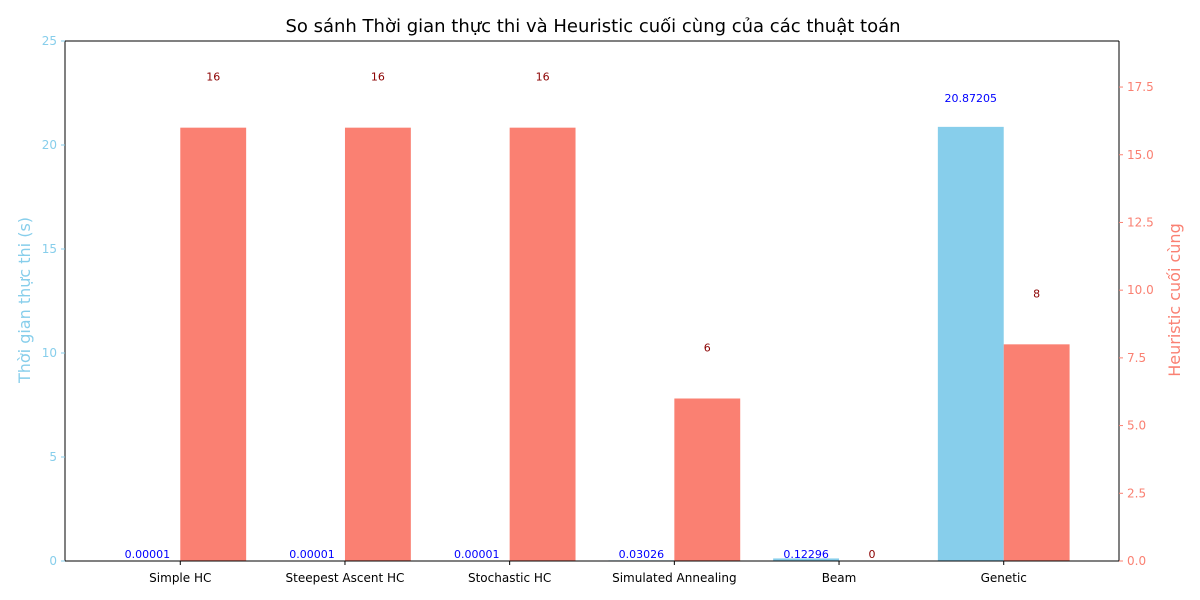 The width and height of the screenshot is (1200, 600). I want to click on y-right-tick-label: 0.0, so click(1136, 561).